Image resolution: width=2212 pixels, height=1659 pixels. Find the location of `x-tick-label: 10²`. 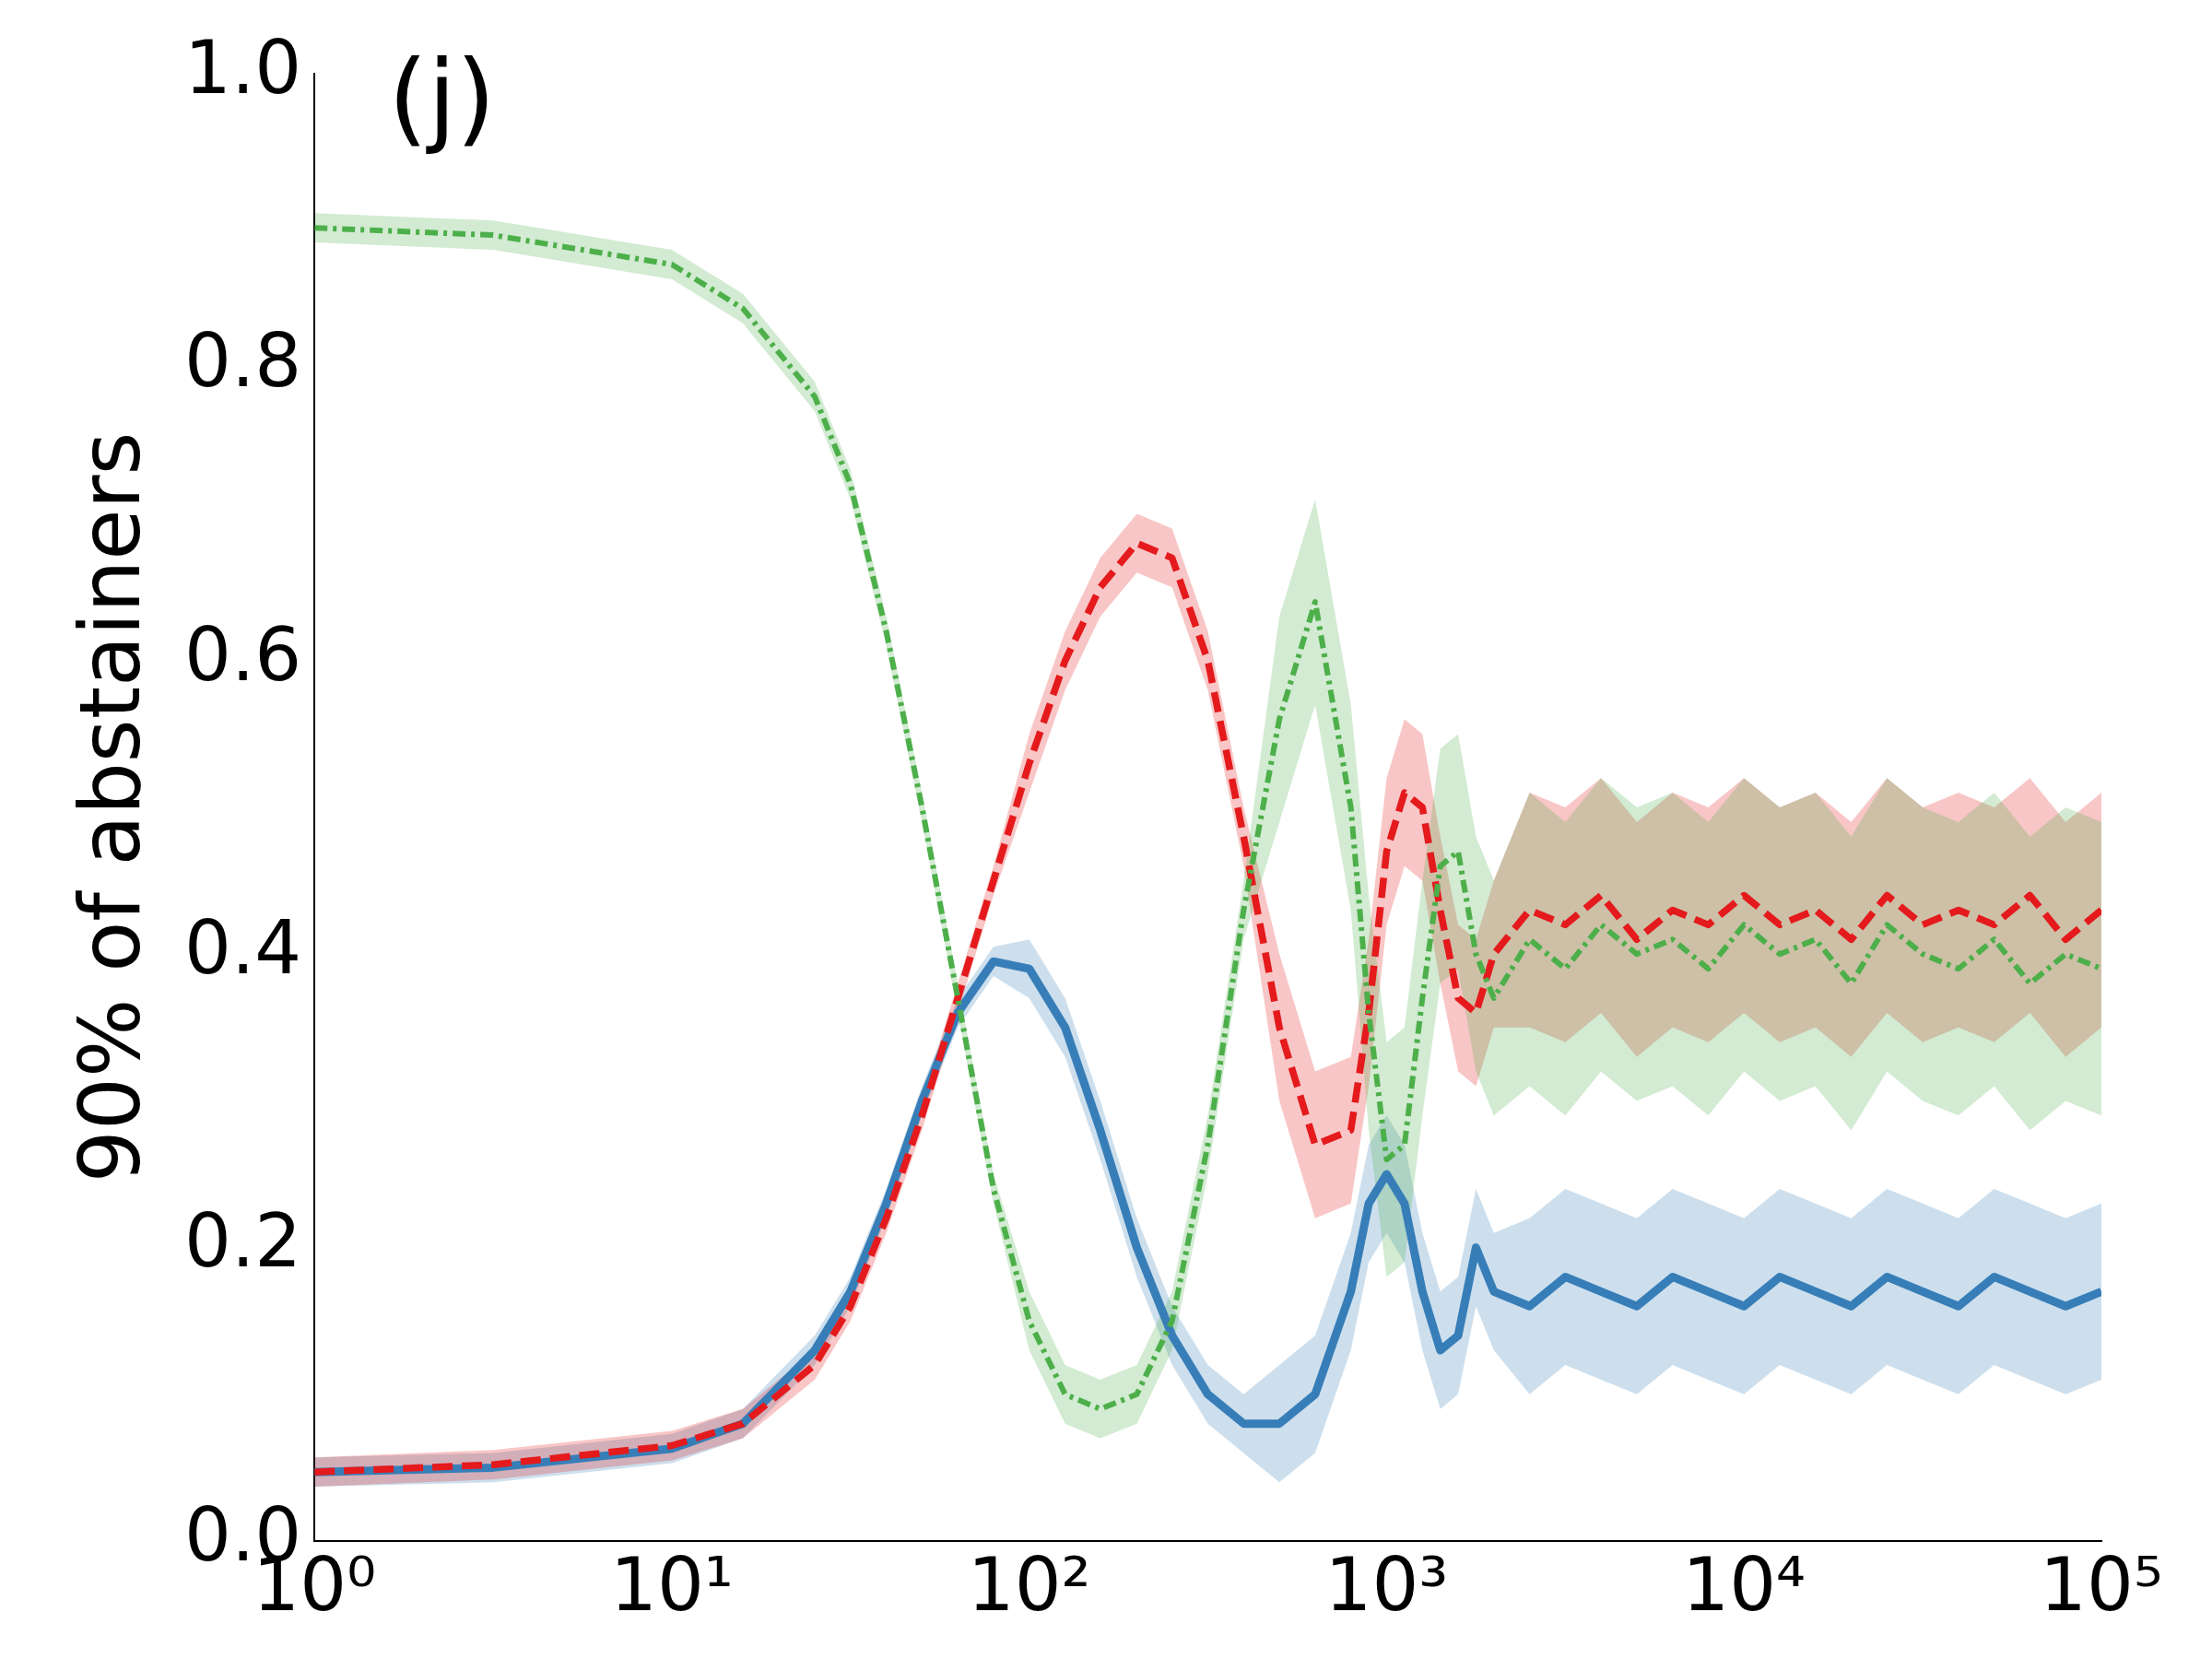

x-tick-label: 10² is located at coordinates (1029, 1584).